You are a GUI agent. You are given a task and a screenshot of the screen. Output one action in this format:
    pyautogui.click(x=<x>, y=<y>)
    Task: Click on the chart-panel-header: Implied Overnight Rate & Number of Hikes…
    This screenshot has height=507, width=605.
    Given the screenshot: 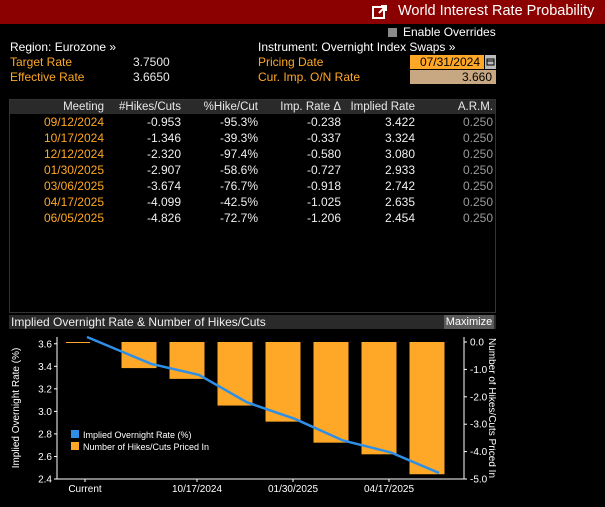 What is the action you would take?
    pyautogui.click(x=252, y=322)
    